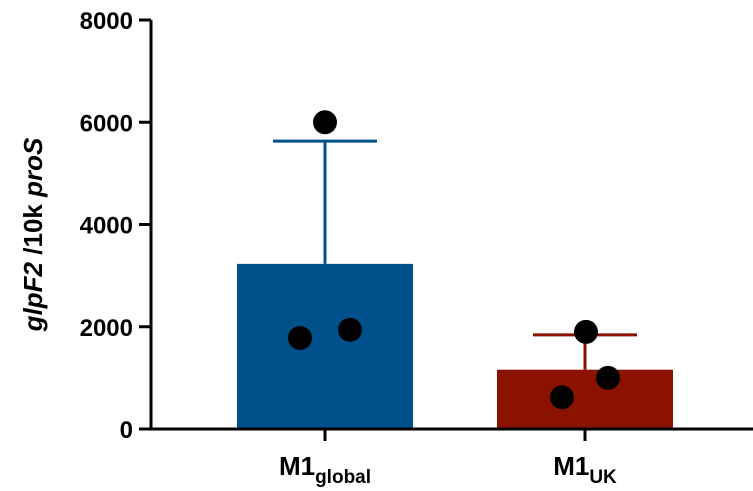 The height and width of the screenshot is (491, 753). What do you see at coordinates (33, 229) in the screenshot?
I see `y-axis-label-part: /10k` at bounding box center [33, 229].